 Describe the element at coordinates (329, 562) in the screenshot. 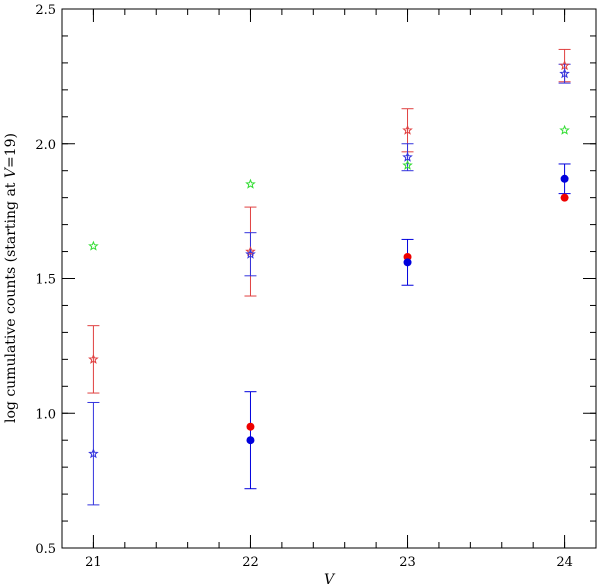

I see `x-tick-labels: 21 22 23 24` at that location.